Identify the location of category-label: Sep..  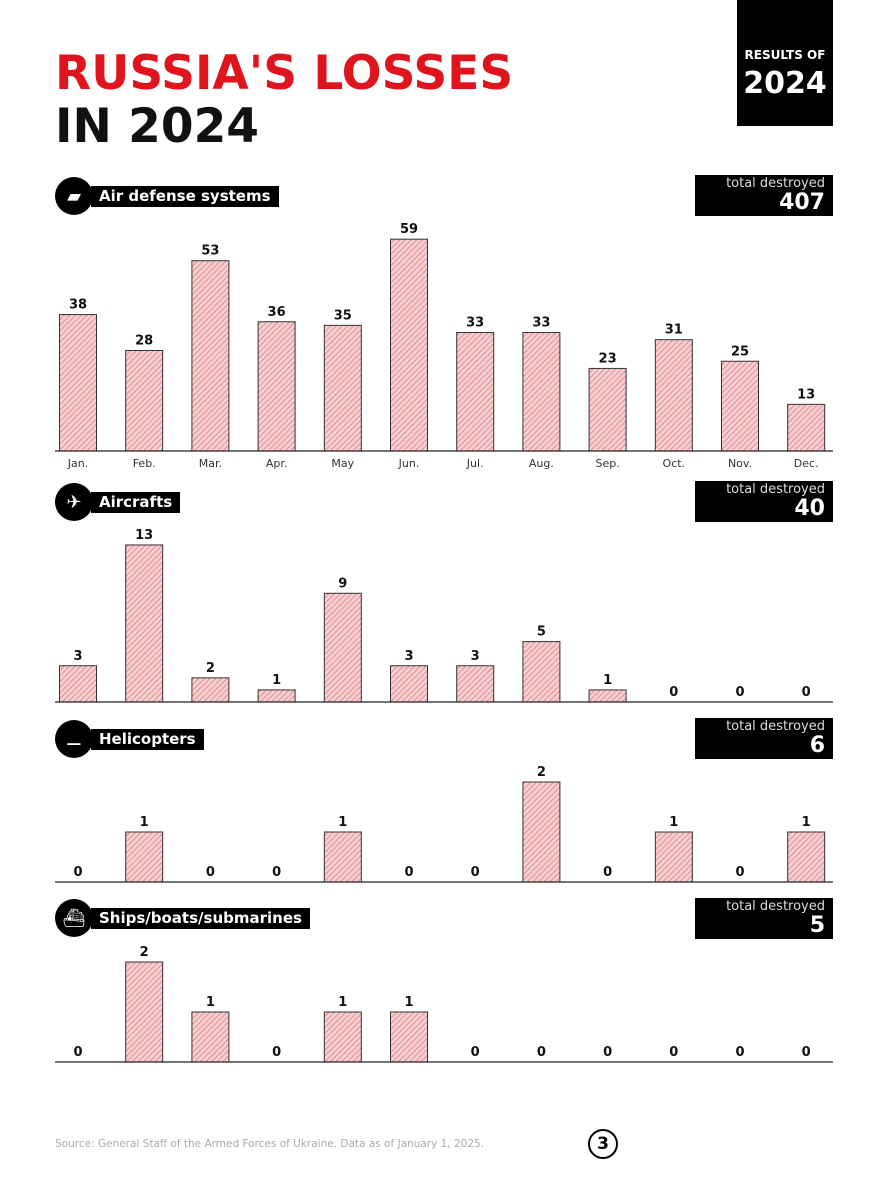
(607, 463).